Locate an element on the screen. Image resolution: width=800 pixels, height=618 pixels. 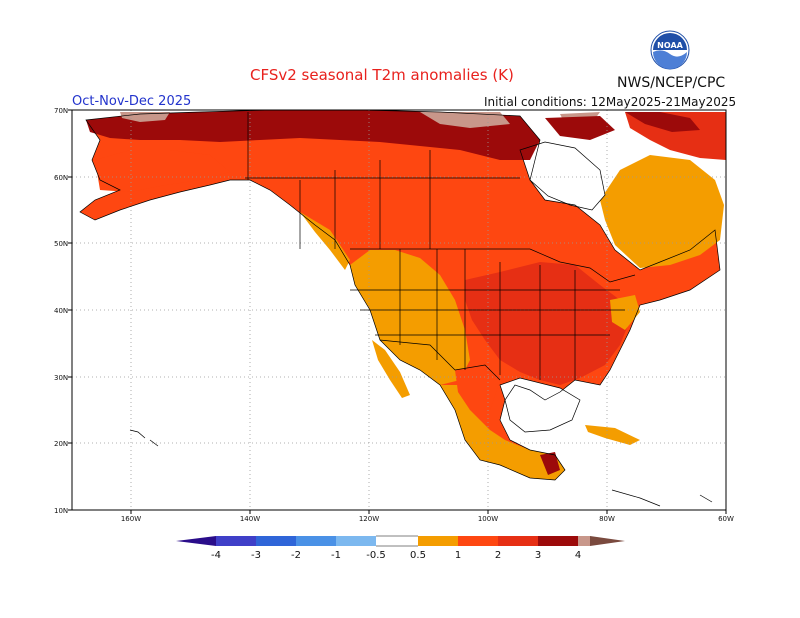
lat-tick-70n: 70N is located at coordinates (61, 111).